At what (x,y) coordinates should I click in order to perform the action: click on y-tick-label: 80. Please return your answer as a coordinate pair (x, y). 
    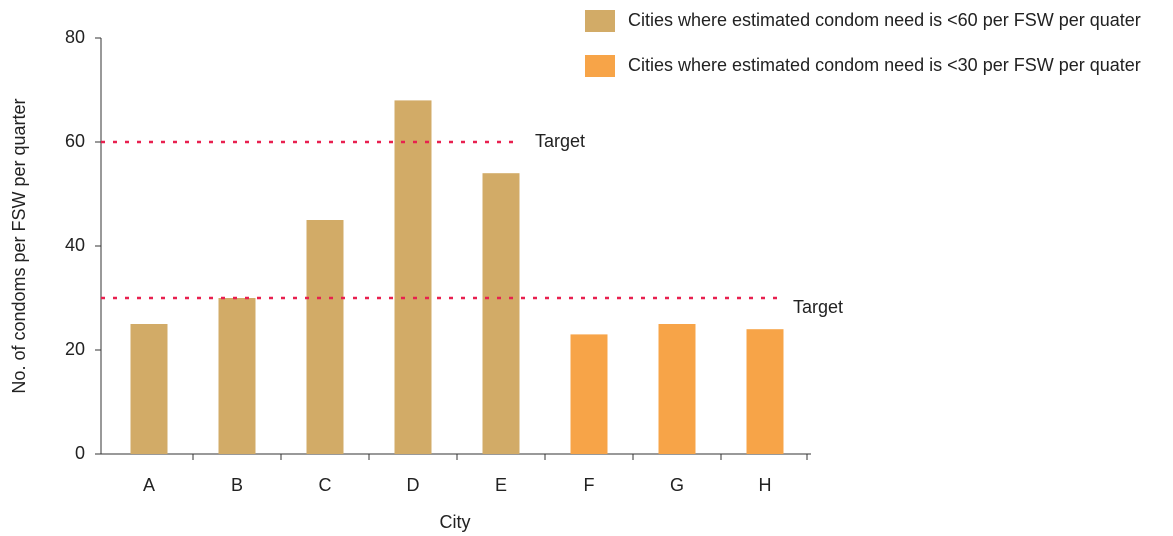
    Looking at the image, I should click on (75, 37).